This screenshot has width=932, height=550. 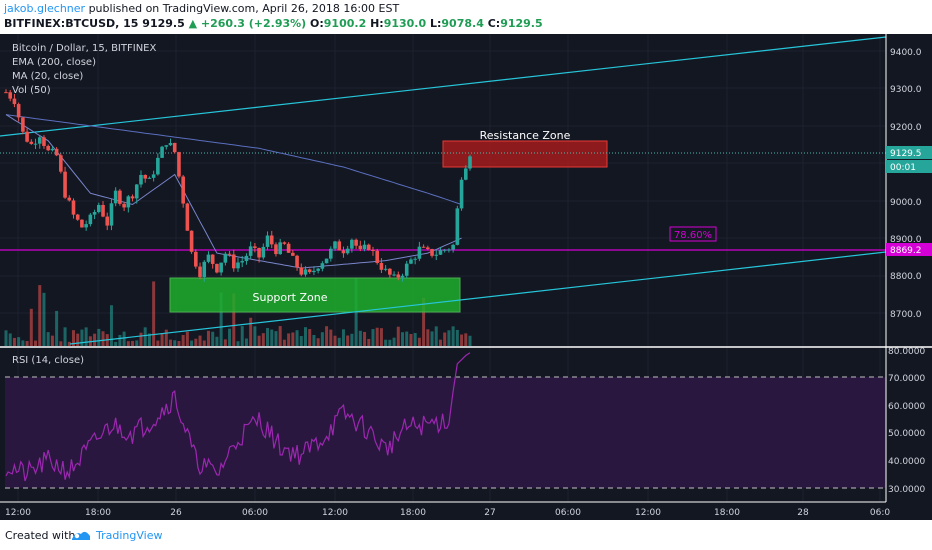 I want to click on time-tick-2: 26, so click(x=176, y=513).